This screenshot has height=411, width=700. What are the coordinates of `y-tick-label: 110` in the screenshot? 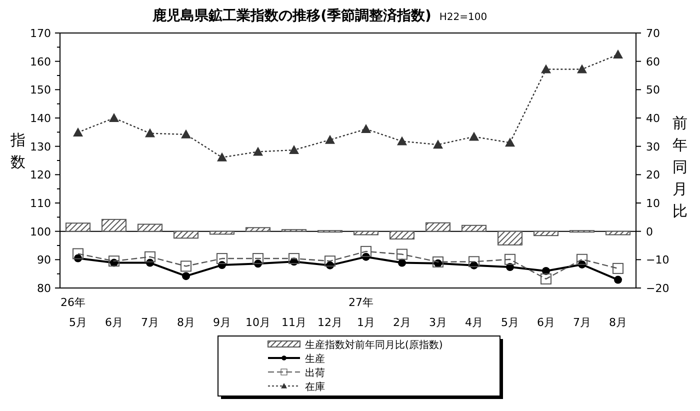 It's located at (40, 203).